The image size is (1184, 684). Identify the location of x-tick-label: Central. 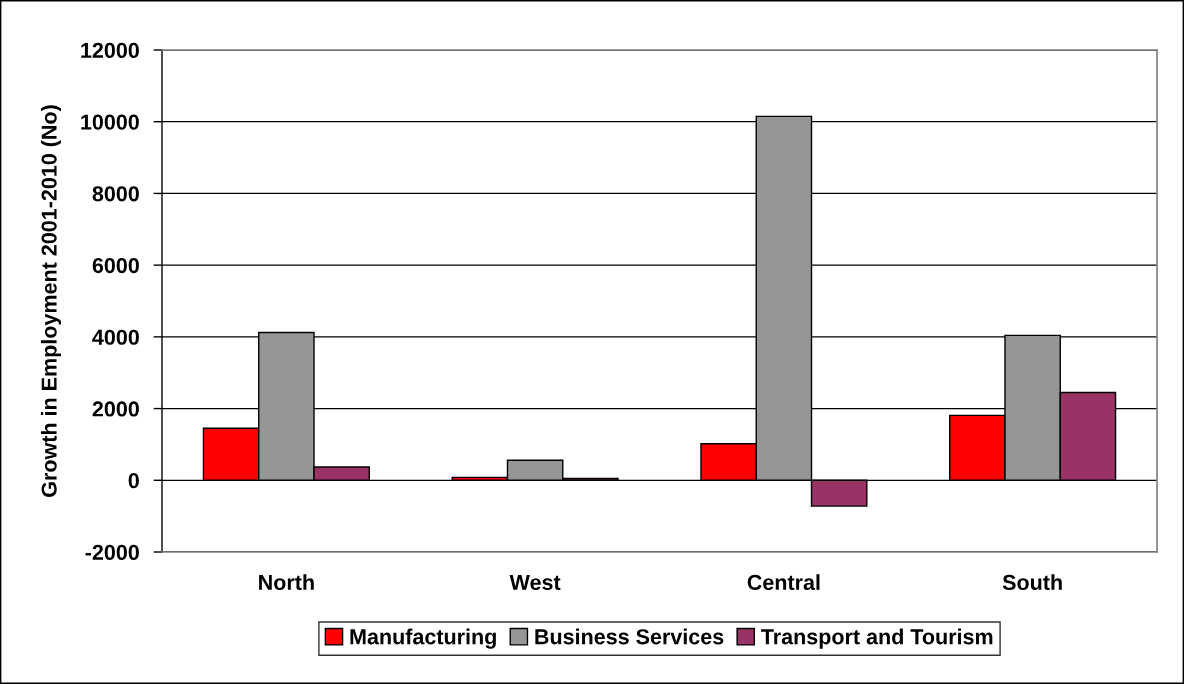
(783, 582).